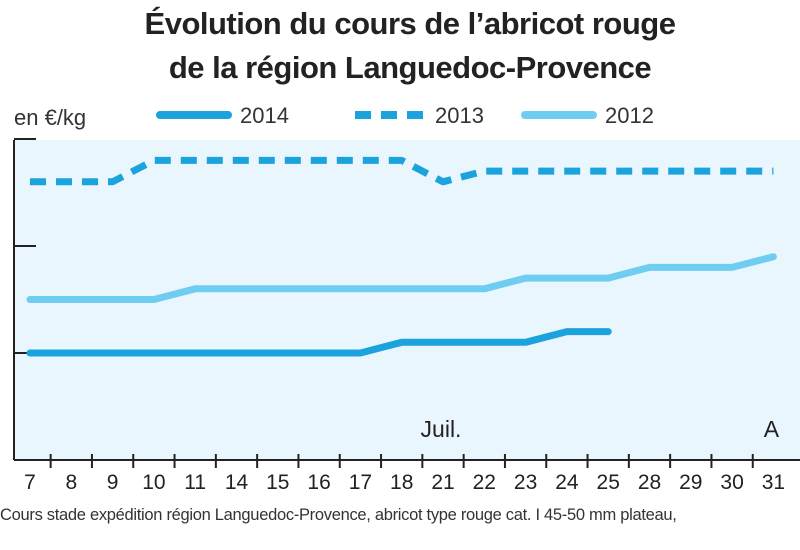 This screenshot has height=550, width=800. What do you see at coordinates (772, 429) in the screenshot?
I see `month-label: A` at bounding box center [772, 429].